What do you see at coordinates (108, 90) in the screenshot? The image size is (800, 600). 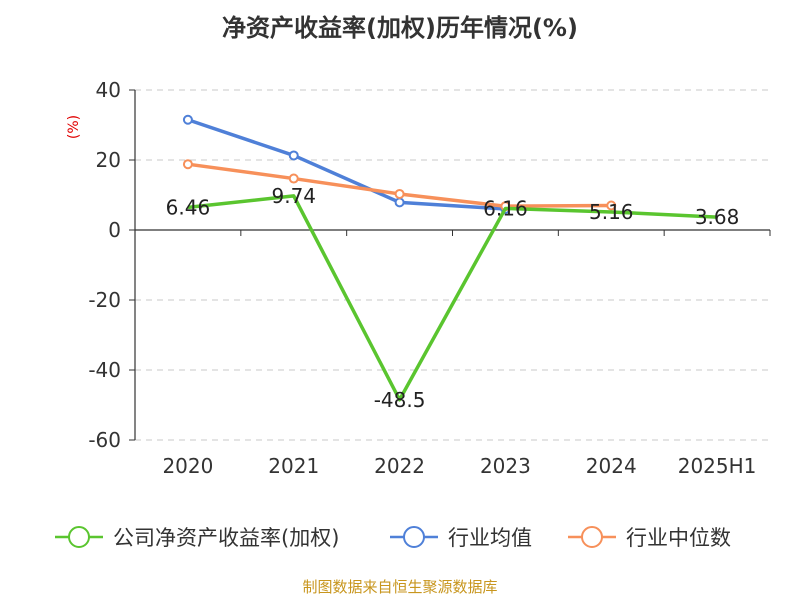 I see `y-tick-label: 40` at bounding box center [108, 90].